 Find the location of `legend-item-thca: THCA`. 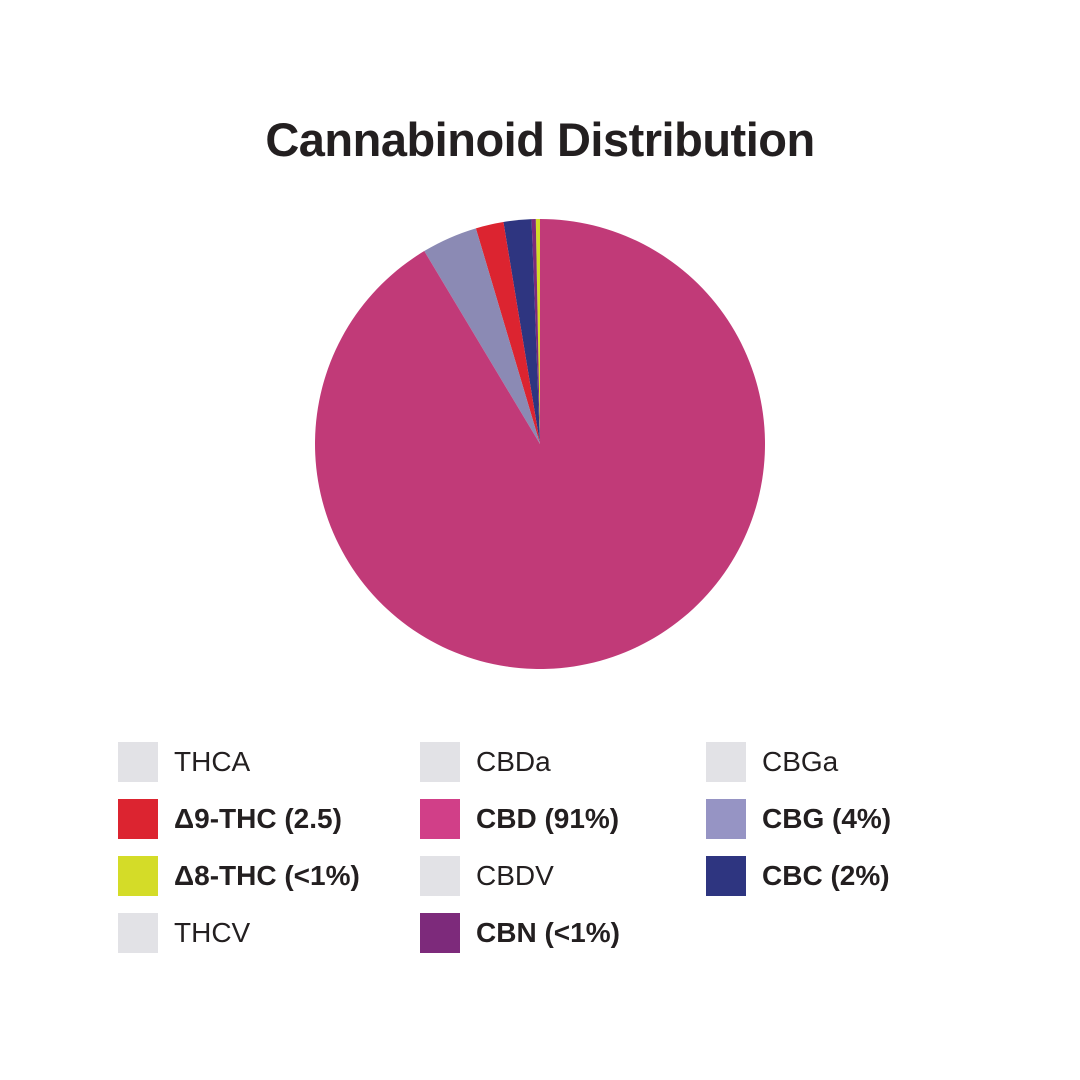

legend-item-thca: THCA is located at coordinates (184, 762).